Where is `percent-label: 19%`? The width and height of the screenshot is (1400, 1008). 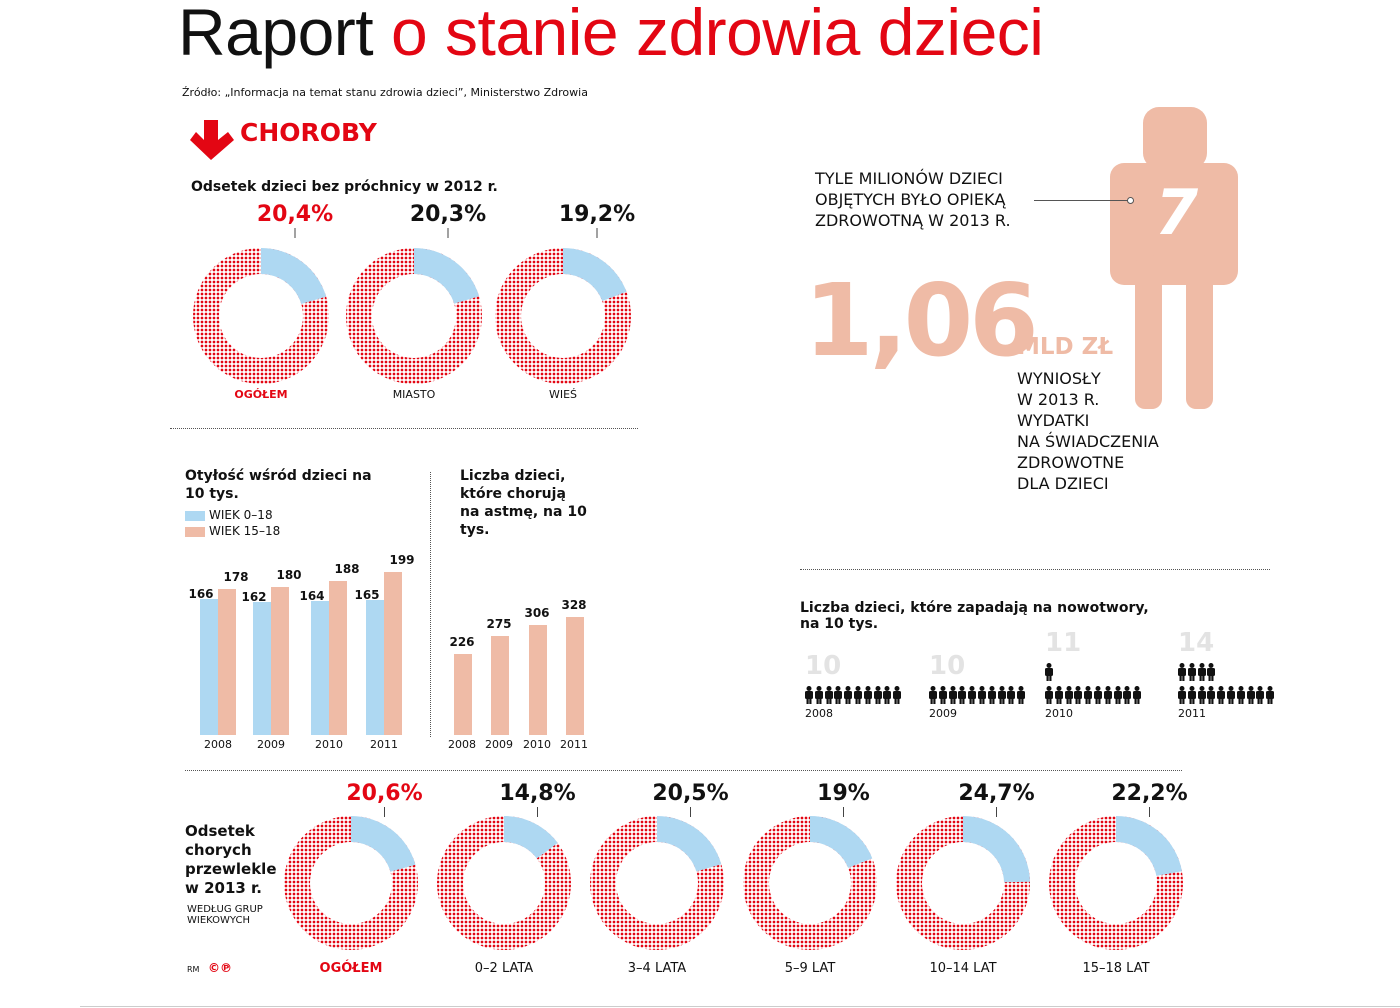
percent-label: 19% is located at coordinates (843, 793).